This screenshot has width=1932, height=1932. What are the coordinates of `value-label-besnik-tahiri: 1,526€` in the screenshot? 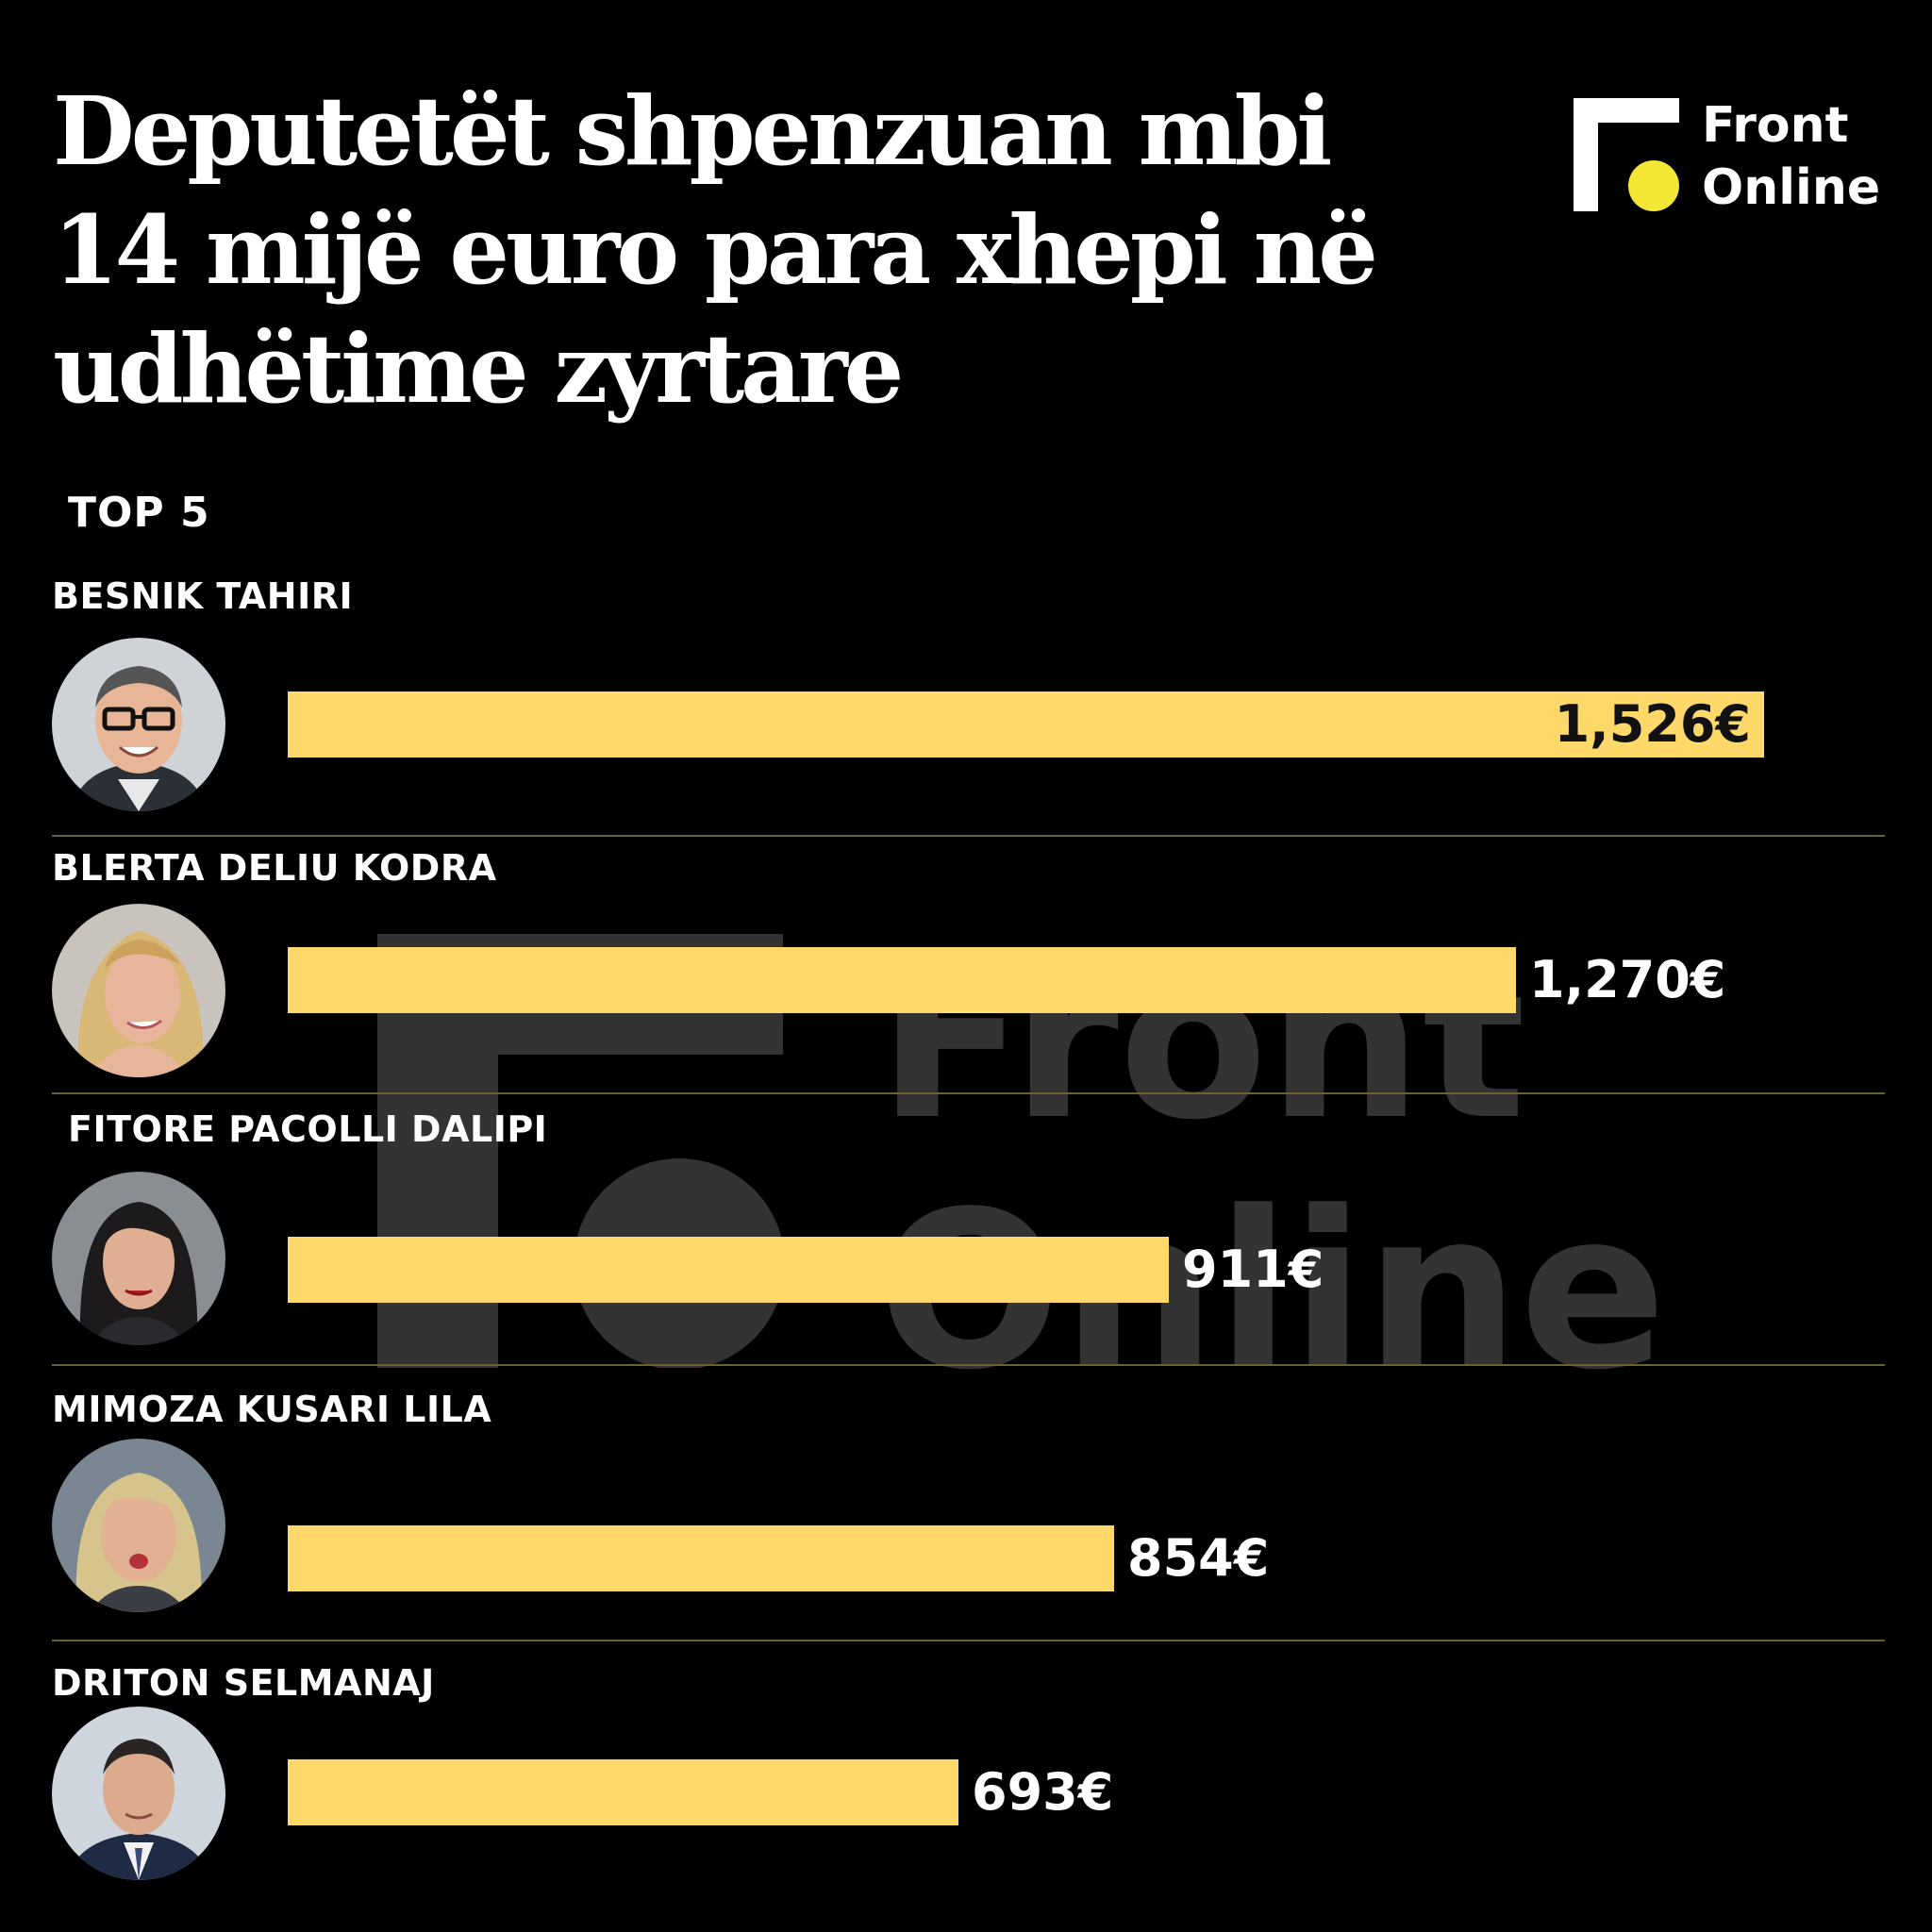 It's located at (1652, 724).